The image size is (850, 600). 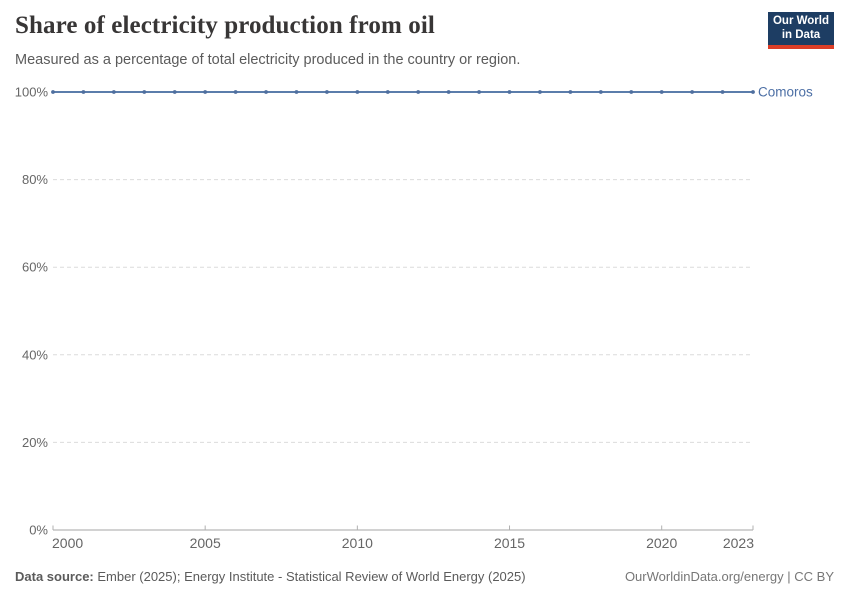 I want to click on x-tick-label: 2010, so click(x=357, y=543).